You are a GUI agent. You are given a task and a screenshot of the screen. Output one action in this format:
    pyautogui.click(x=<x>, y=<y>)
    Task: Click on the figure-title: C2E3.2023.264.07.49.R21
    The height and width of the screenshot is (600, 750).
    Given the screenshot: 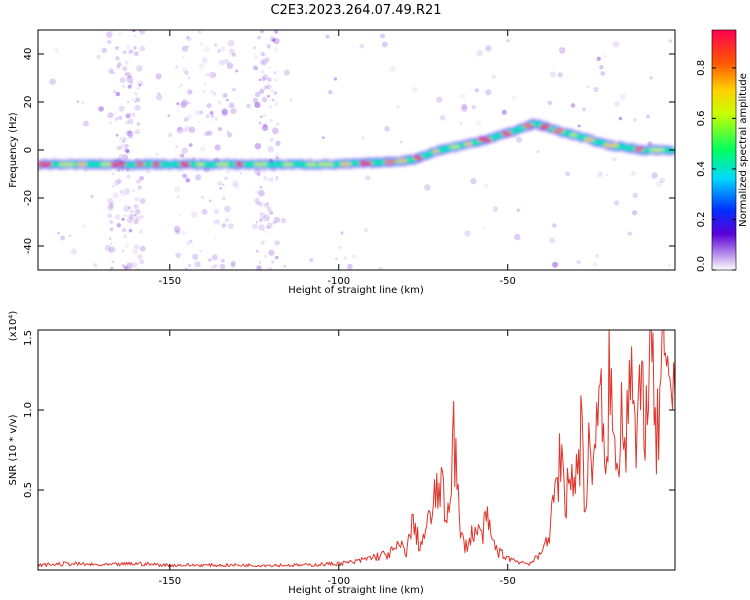 What is the action you would take?
    pyautogui.click(x=355, y=10)
    